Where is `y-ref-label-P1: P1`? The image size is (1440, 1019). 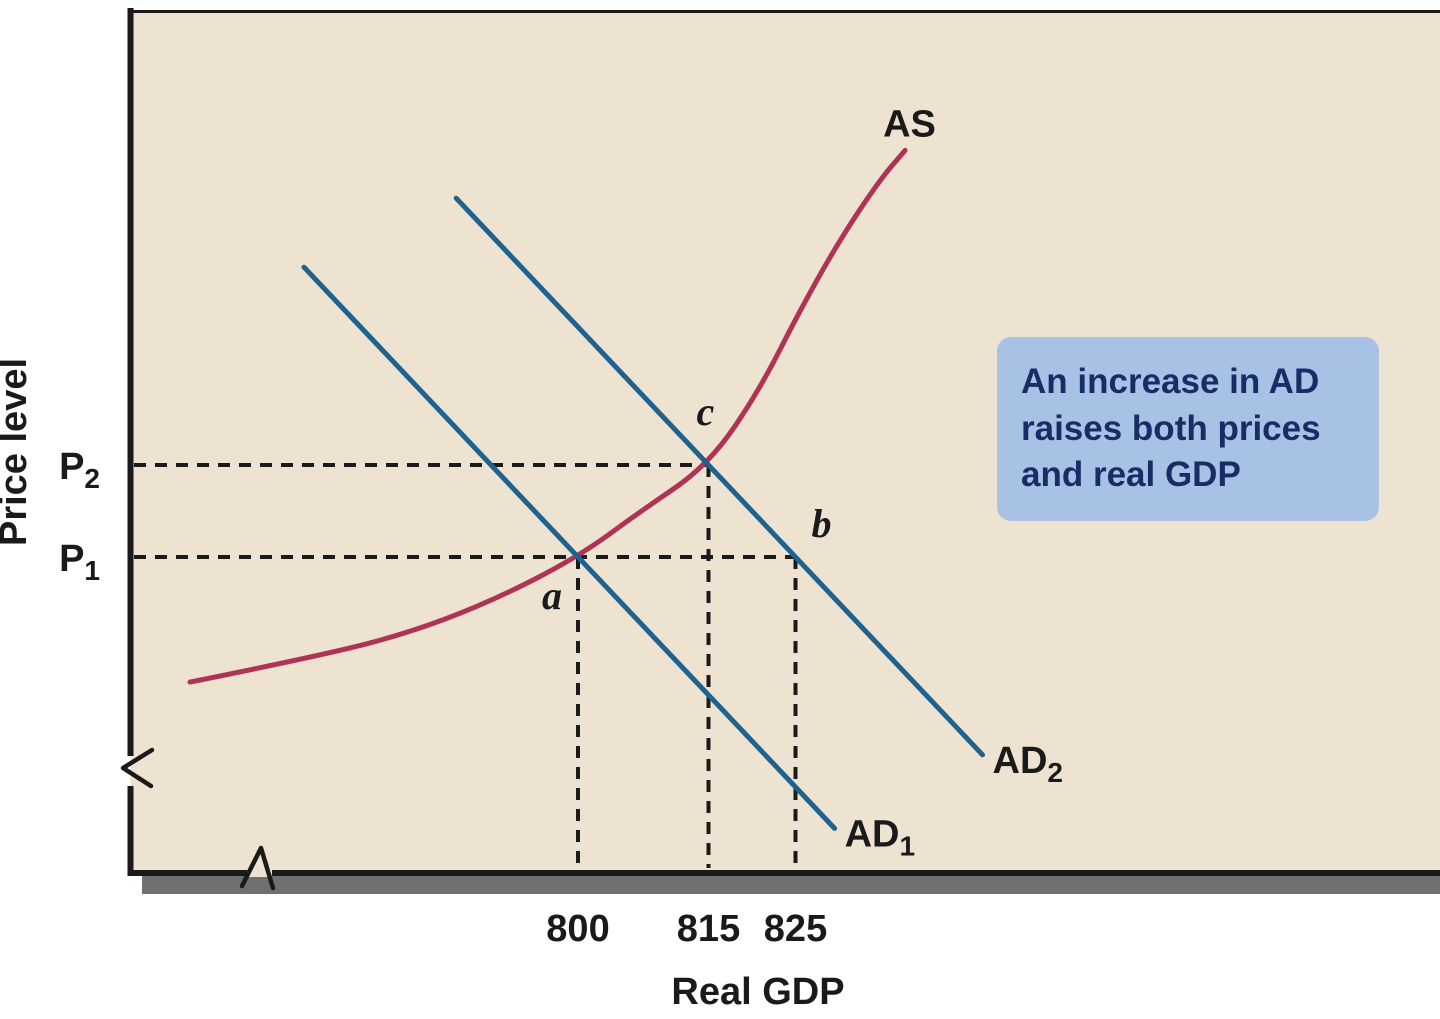
y-ref-label-P1: P1 is located at coordinates (79, 562).